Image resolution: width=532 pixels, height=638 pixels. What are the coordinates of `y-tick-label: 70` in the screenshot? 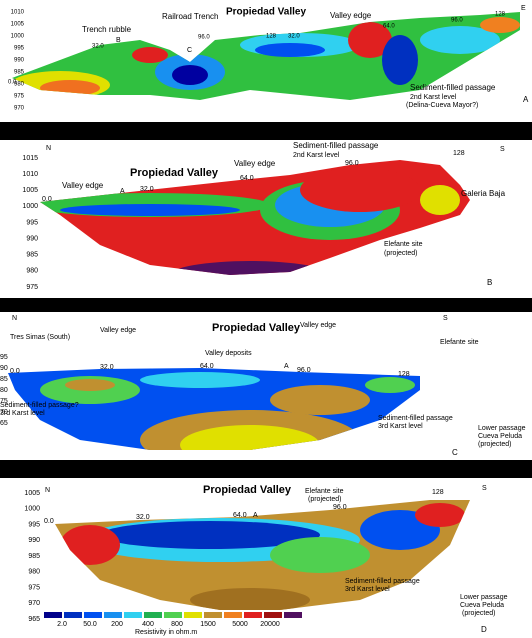 It's located at (4, 412).